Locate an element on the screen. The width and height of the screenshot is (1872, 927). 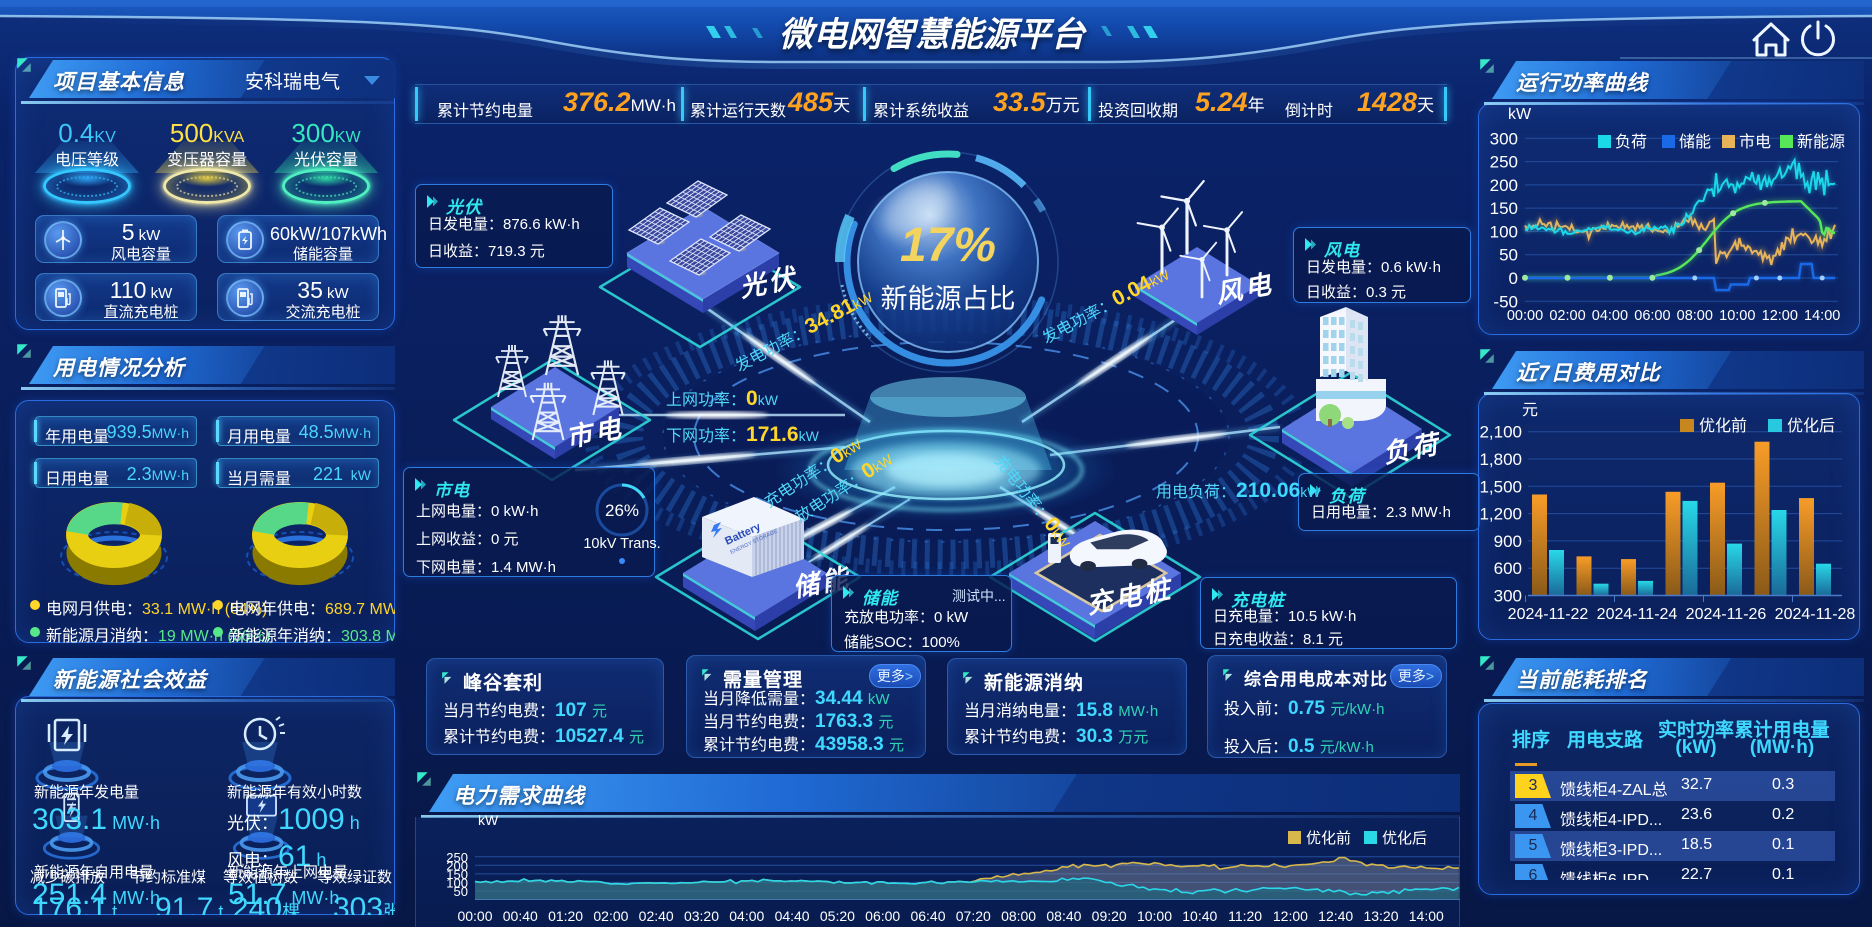
svg-text: 1,200 is located at coordinates (1501, 514).